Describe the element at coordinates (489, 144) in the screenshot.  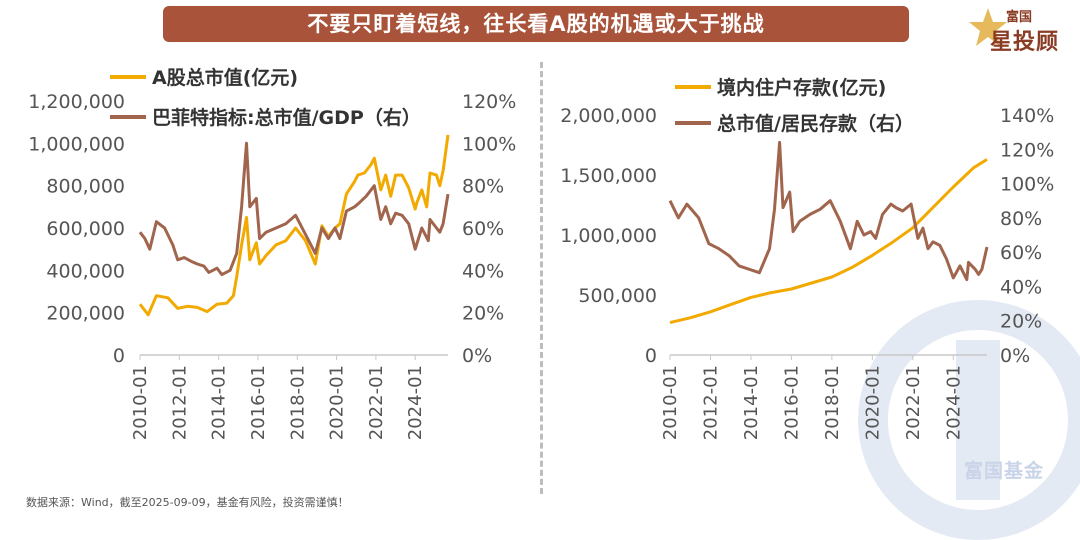
I see `left-y-right-tick: 100%` at that location.